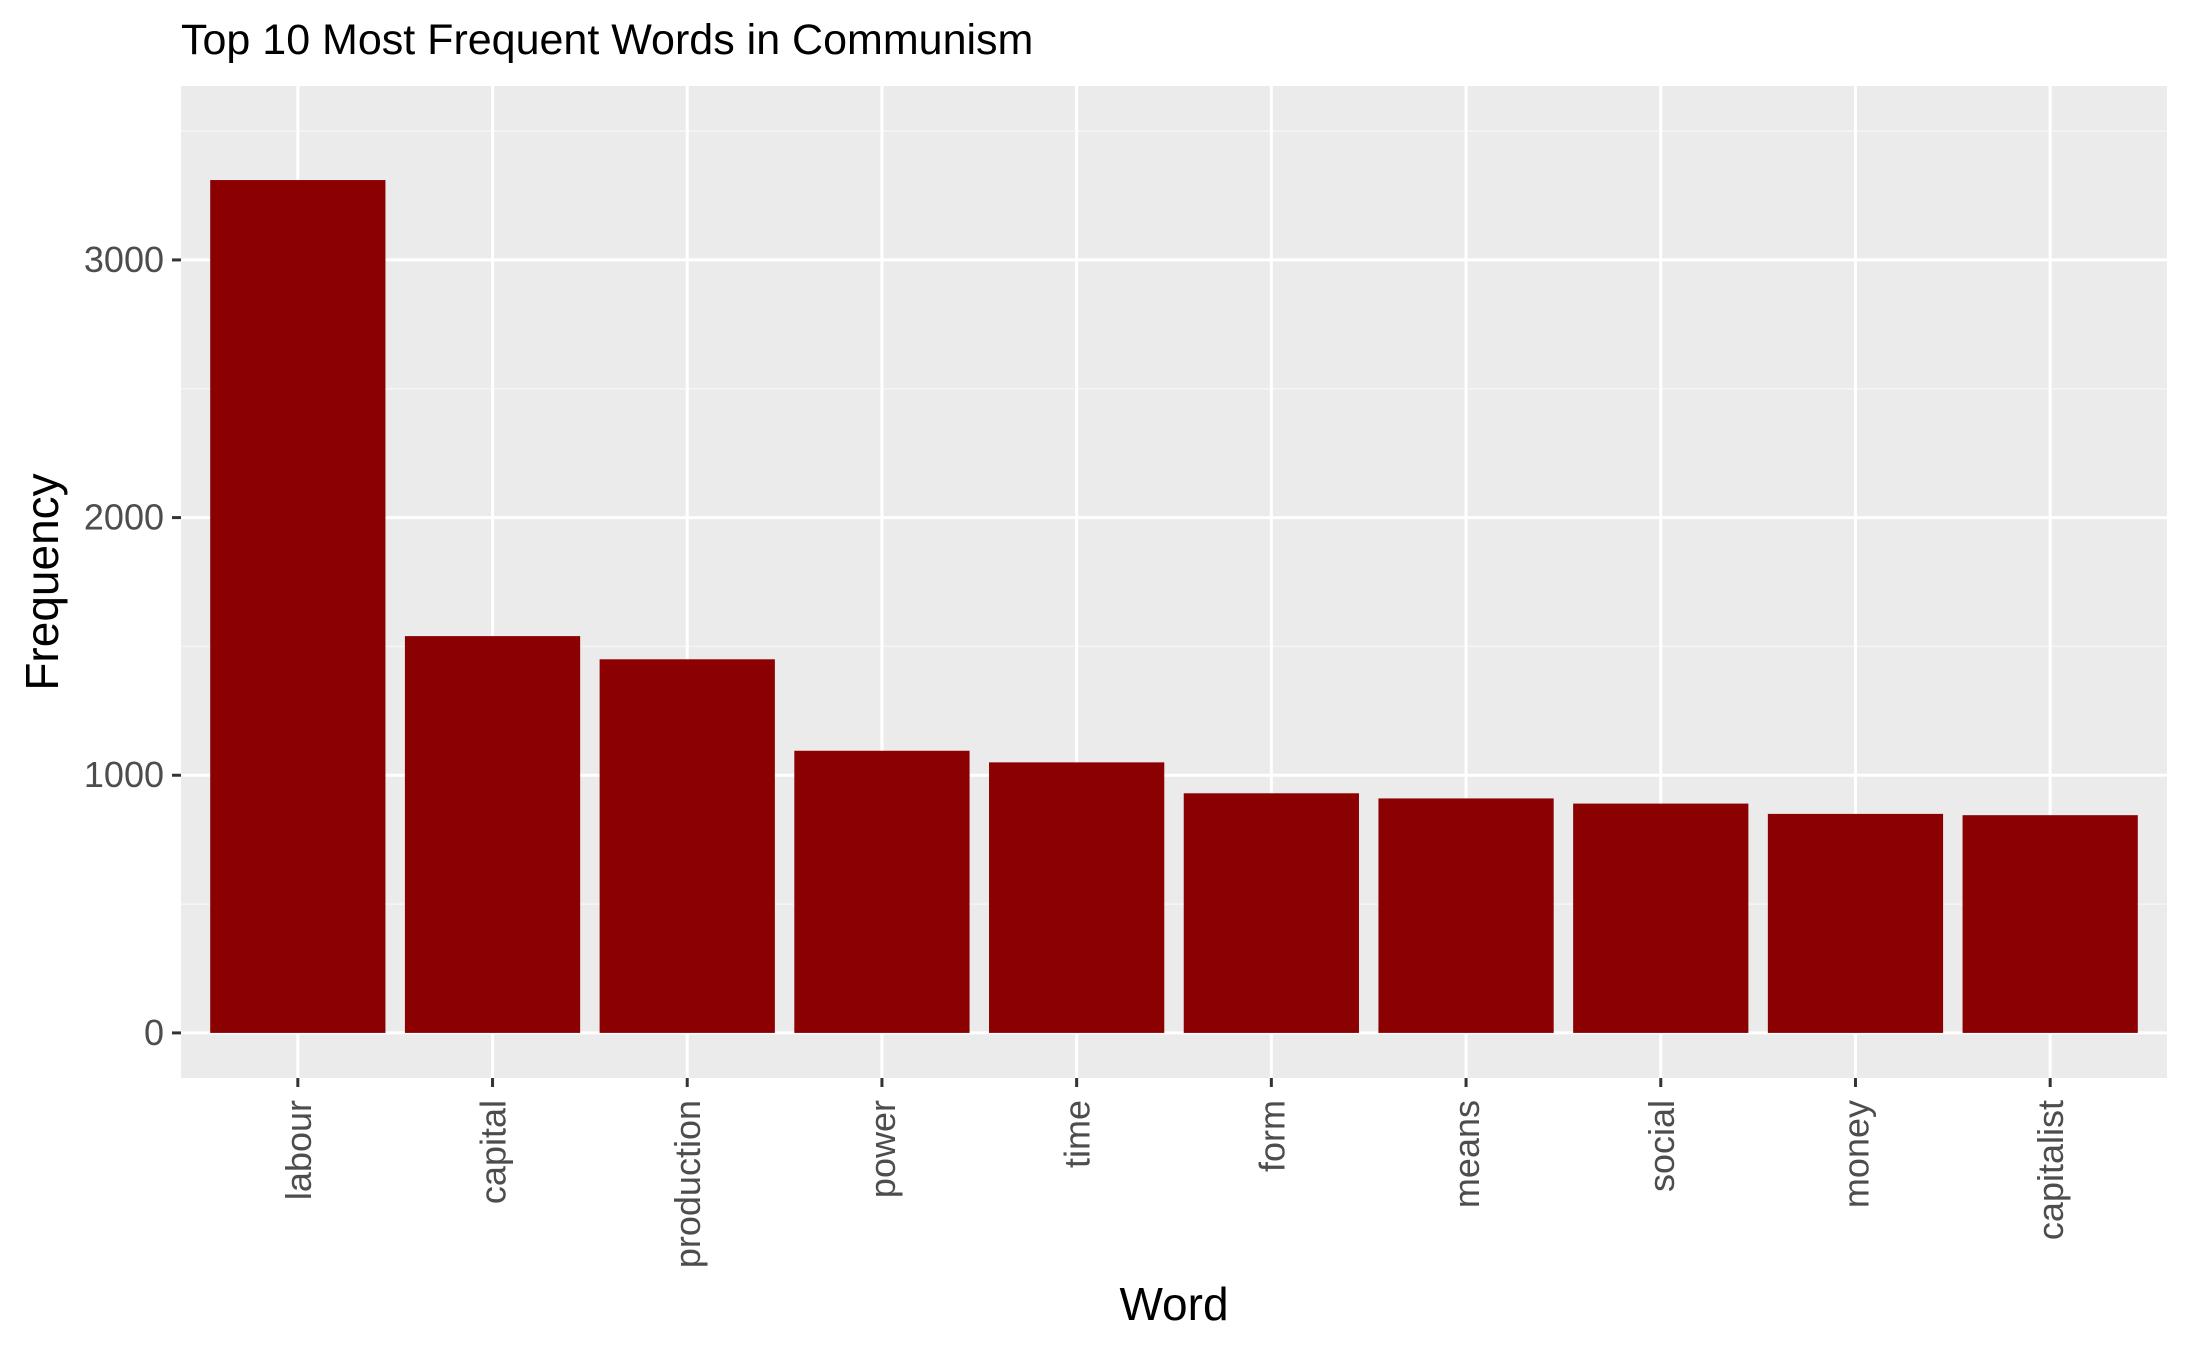  I want to click on bar-capitalist, so click(2050, 924).